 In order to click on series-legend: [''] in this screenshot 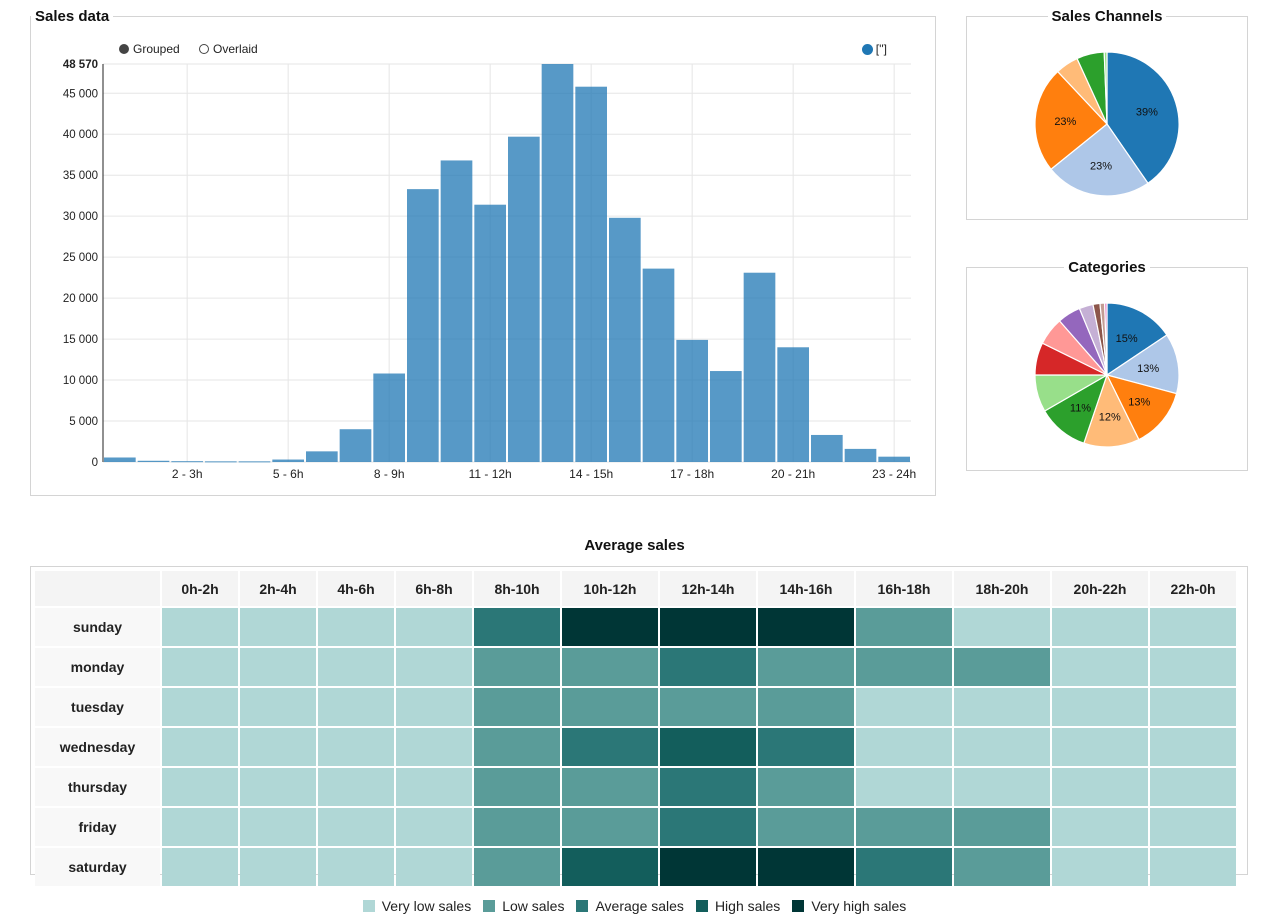, I will do `click(874, 49)`.